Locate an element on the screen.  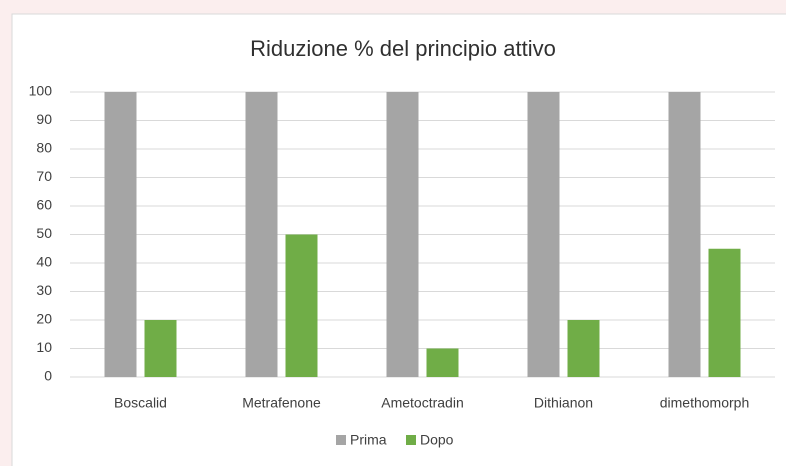
chart-title: Riduzione % del principio attivo is located at coordinates (403, 48).